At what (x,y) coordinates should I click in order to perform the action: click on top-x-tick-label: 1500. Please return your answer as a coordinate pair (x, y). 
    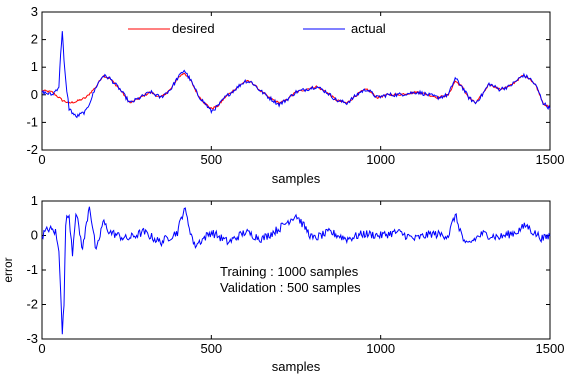
    Looking at the image, I should click on (550, 159).